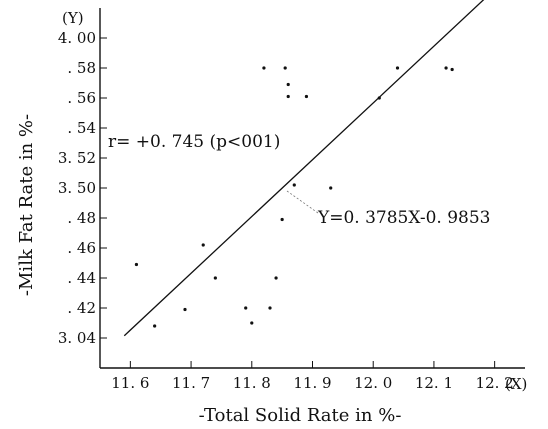 The width and height of the screenshot is (548, 429). What do you see at coordinates (81, 128) in the screenshot?
I see `y-tick-label: . 54` at bounding box center [81, 128].